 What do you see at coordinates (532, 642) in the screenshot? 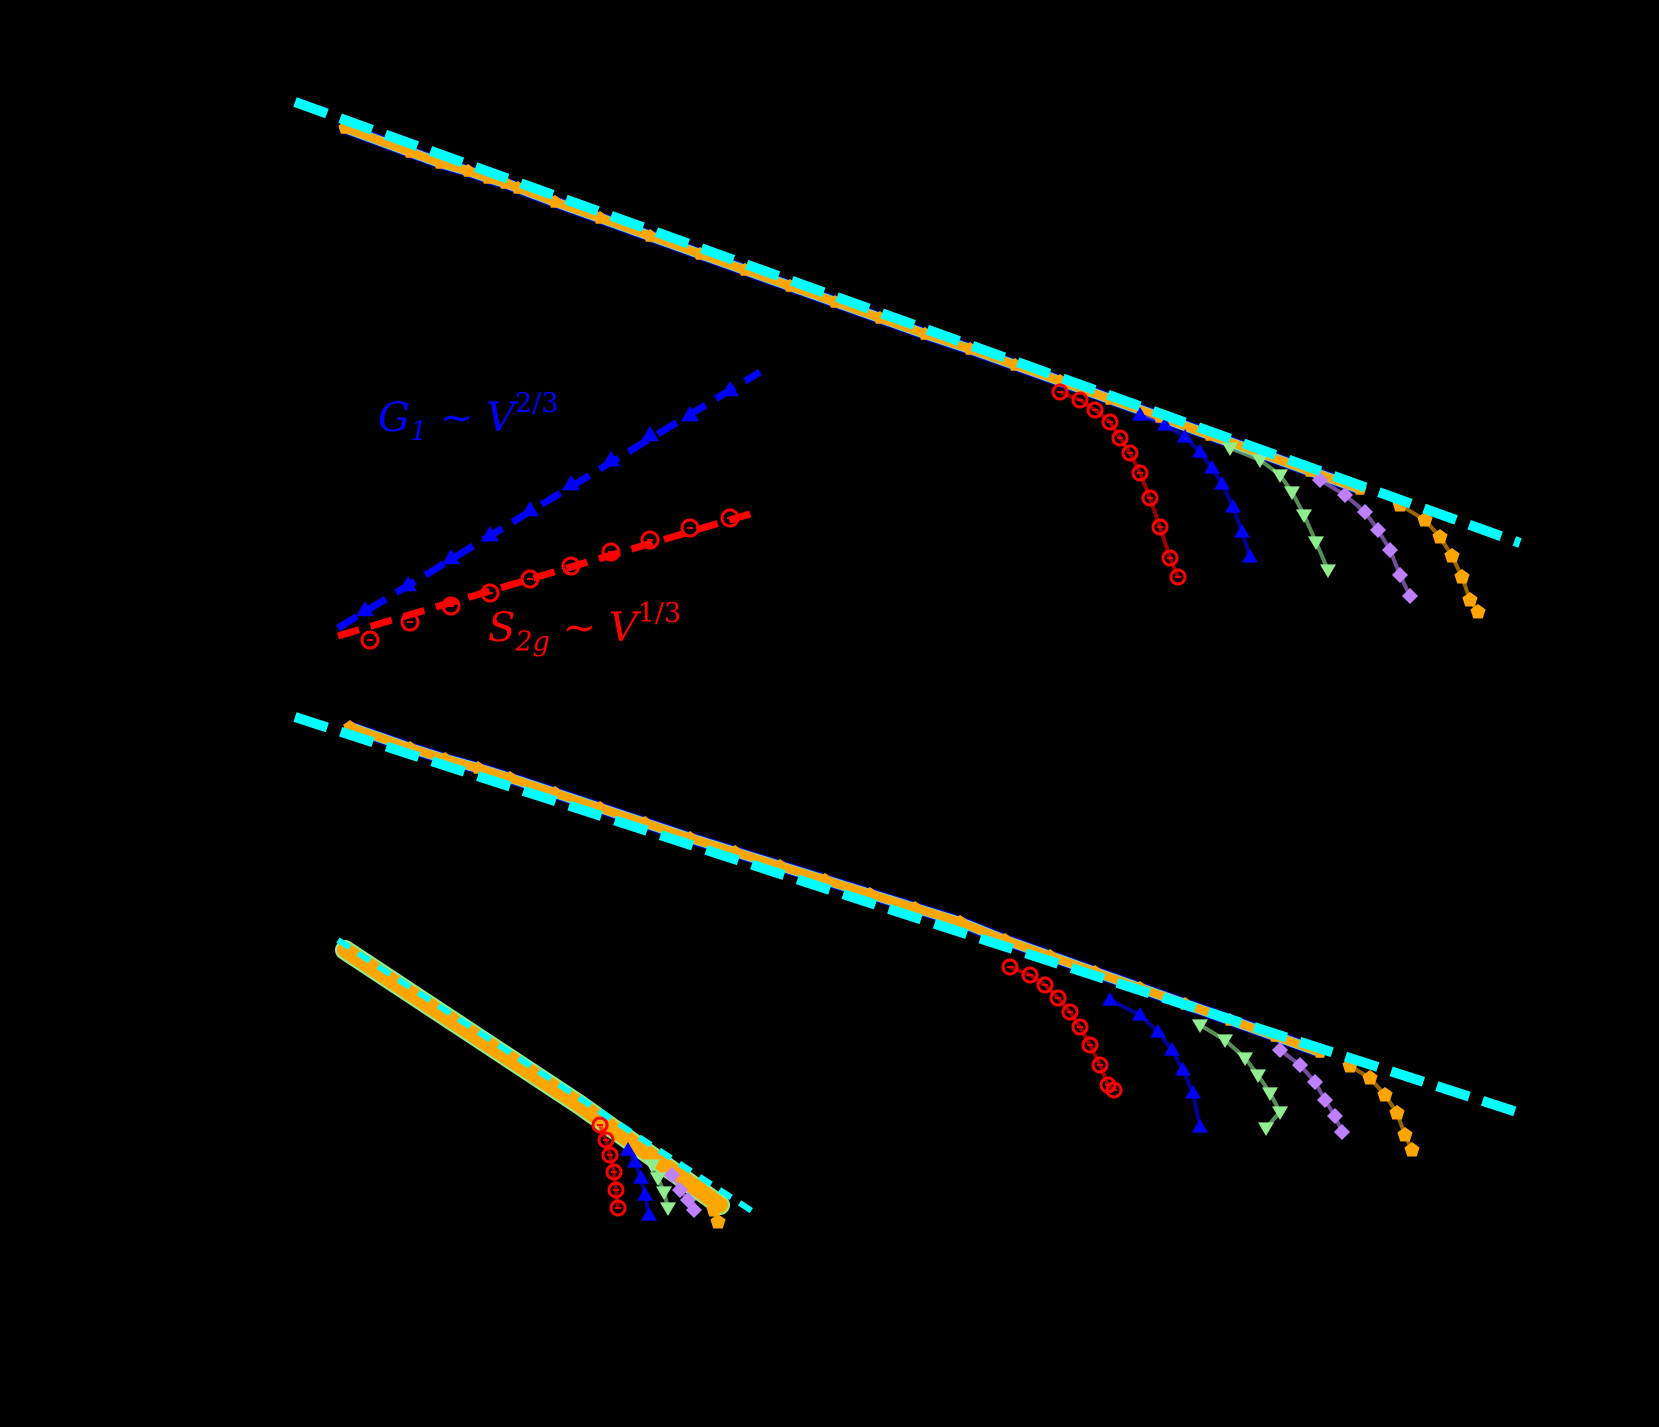
I see `ann-s2g-sub: 2g` at bounding box center [532, 642].